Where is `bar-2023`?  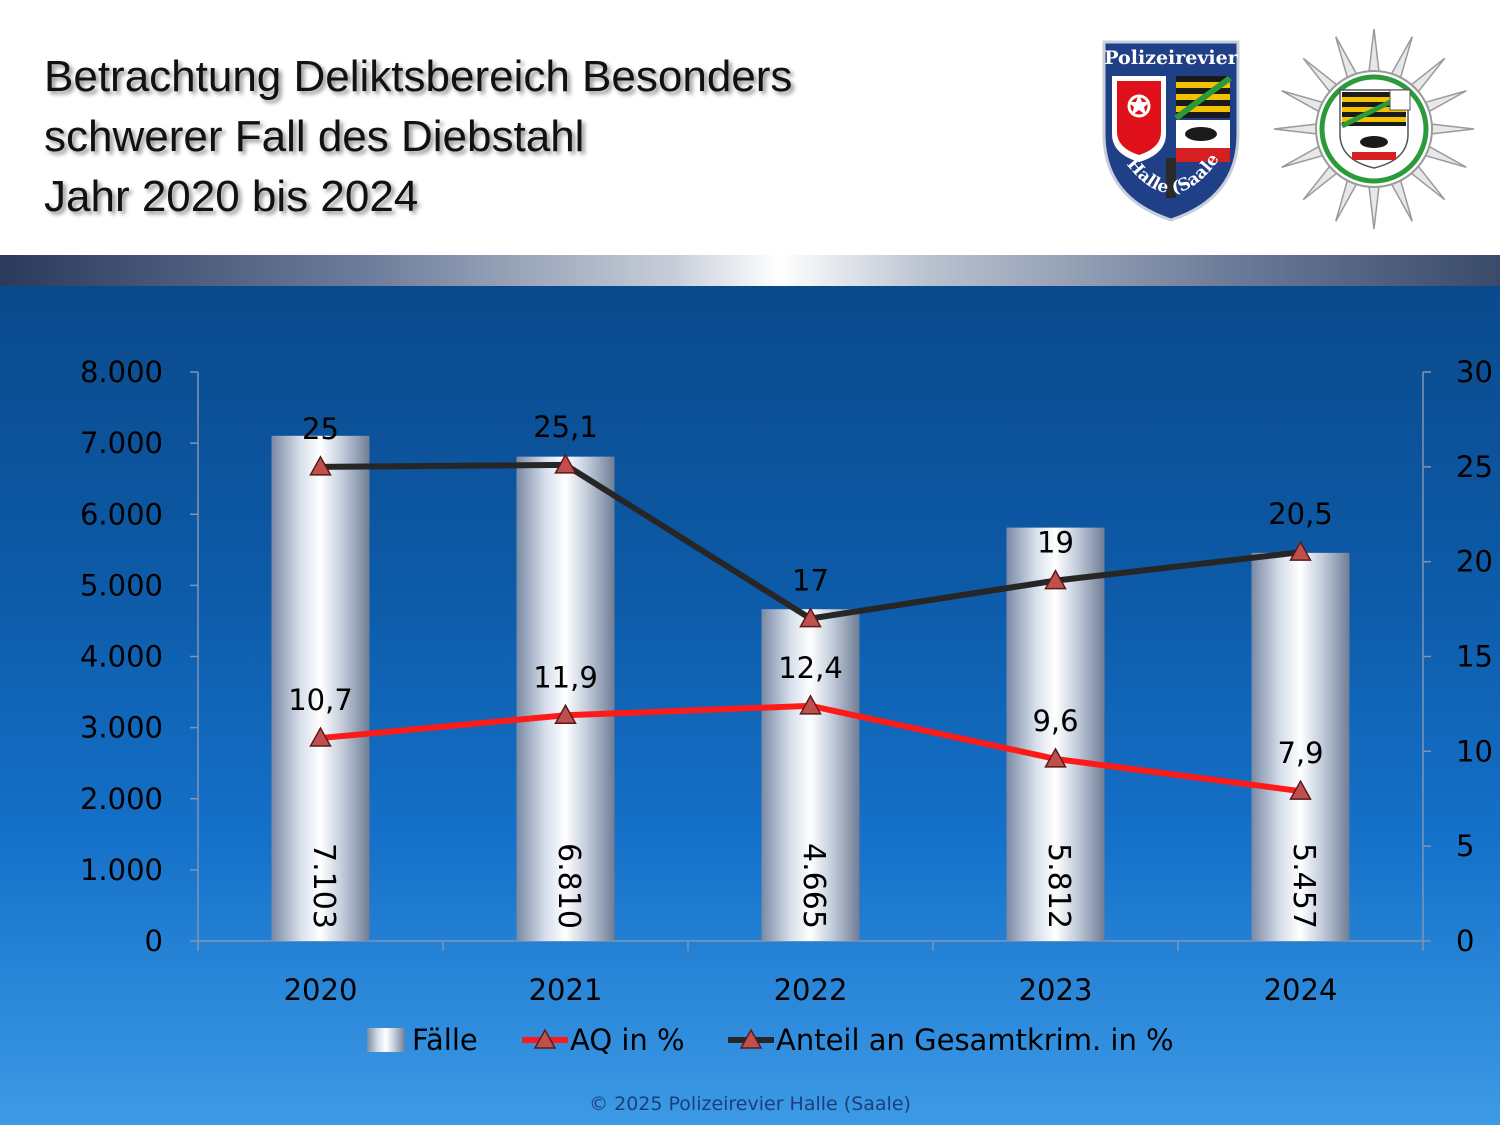
bar-2023 is located at coordinates (1055, 734).